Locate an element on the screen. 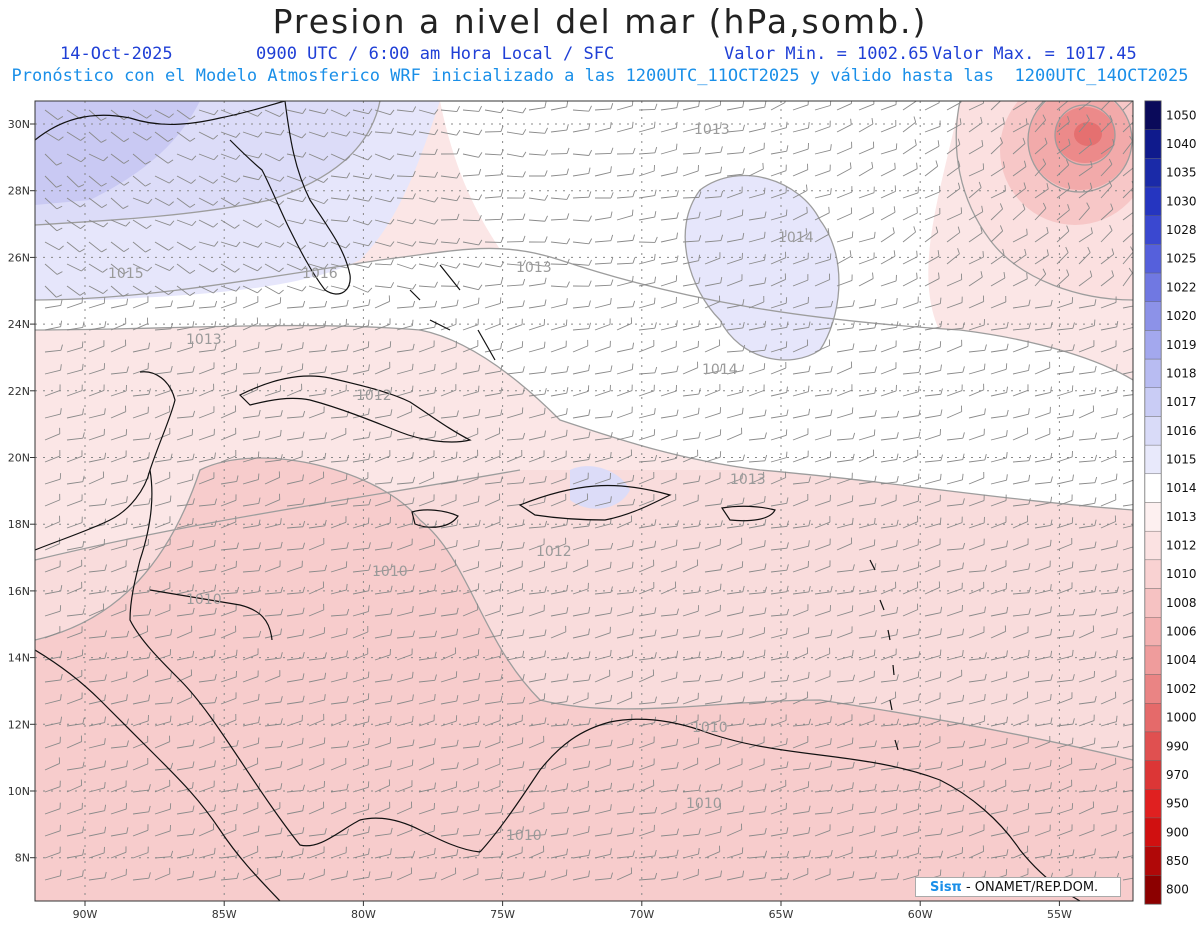  lon-label: 65W is located at coordinates (781, 914).